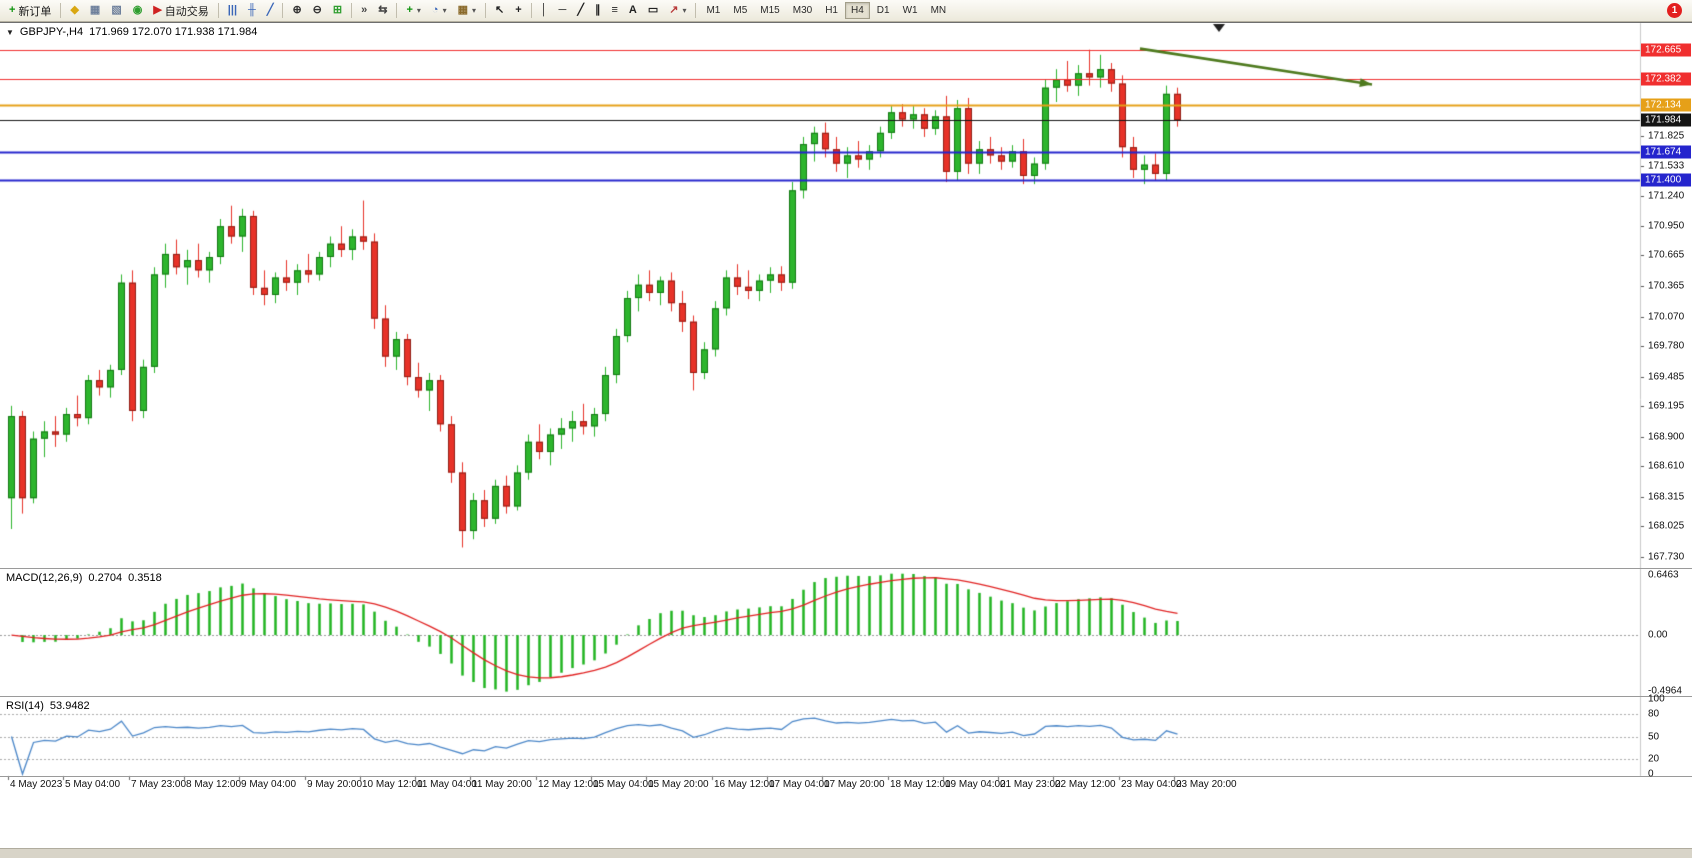  I want to click on text-button: A, so click(633, 11).